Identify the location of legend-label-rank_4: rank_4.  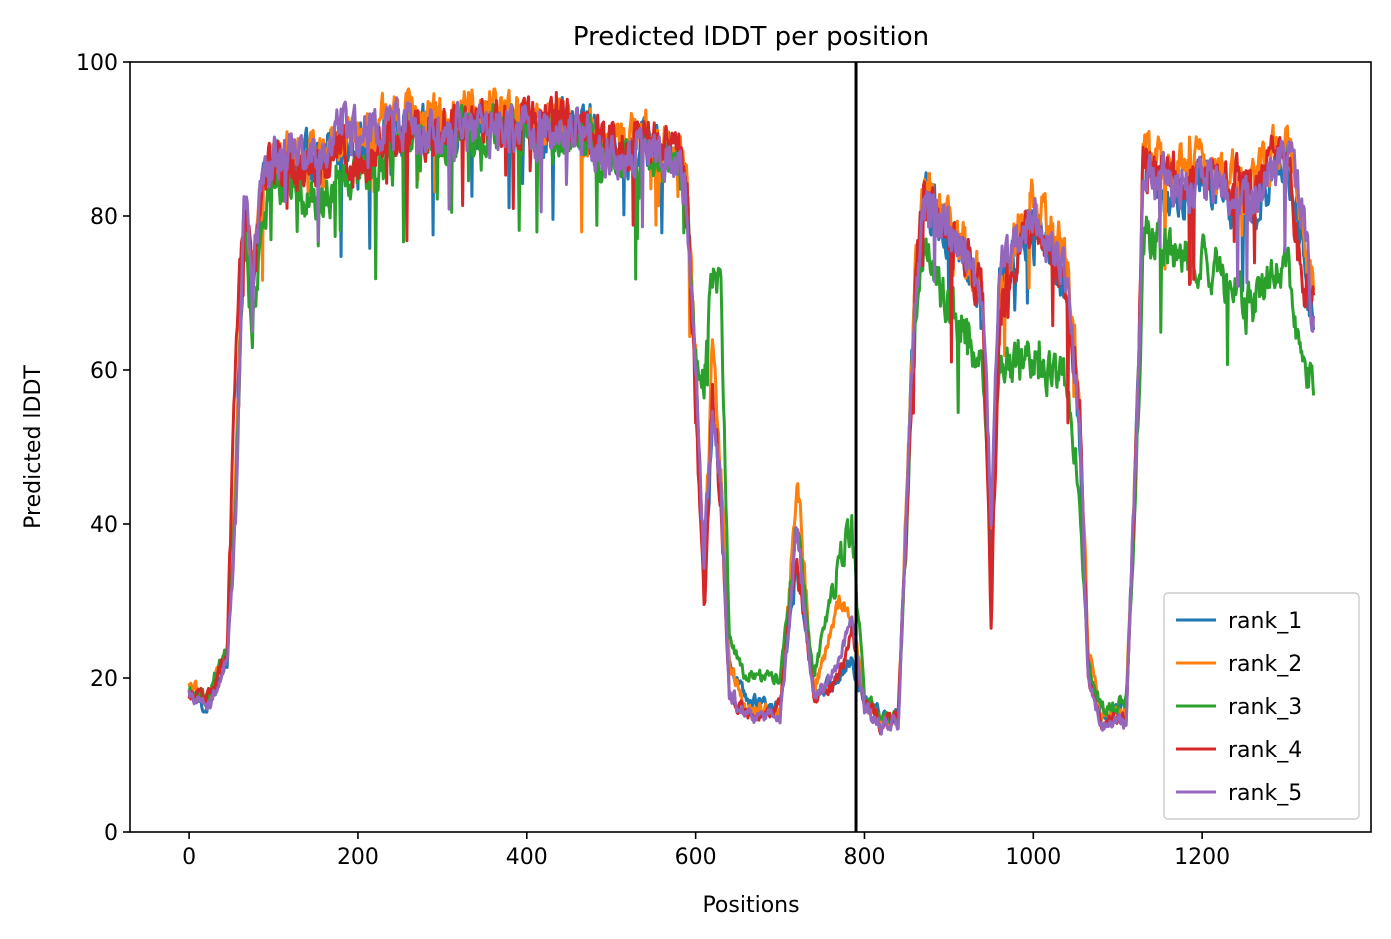
(1265, 750).